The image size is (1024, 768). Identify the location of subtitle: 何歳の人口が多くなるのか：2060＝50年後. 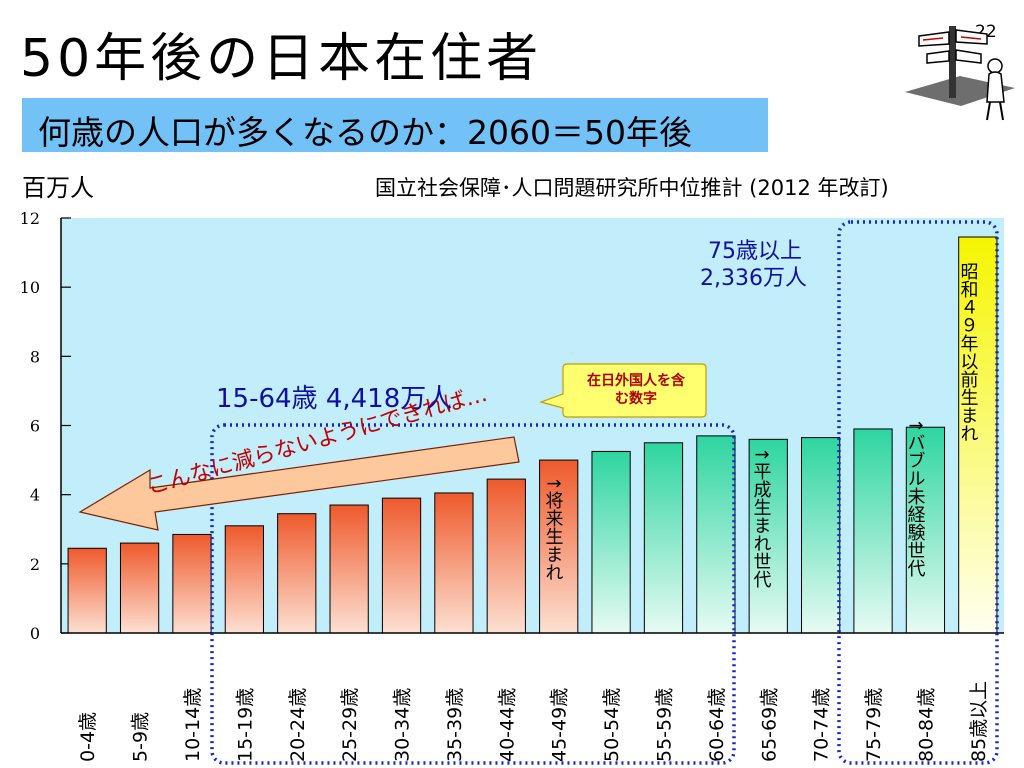
(365, 132).